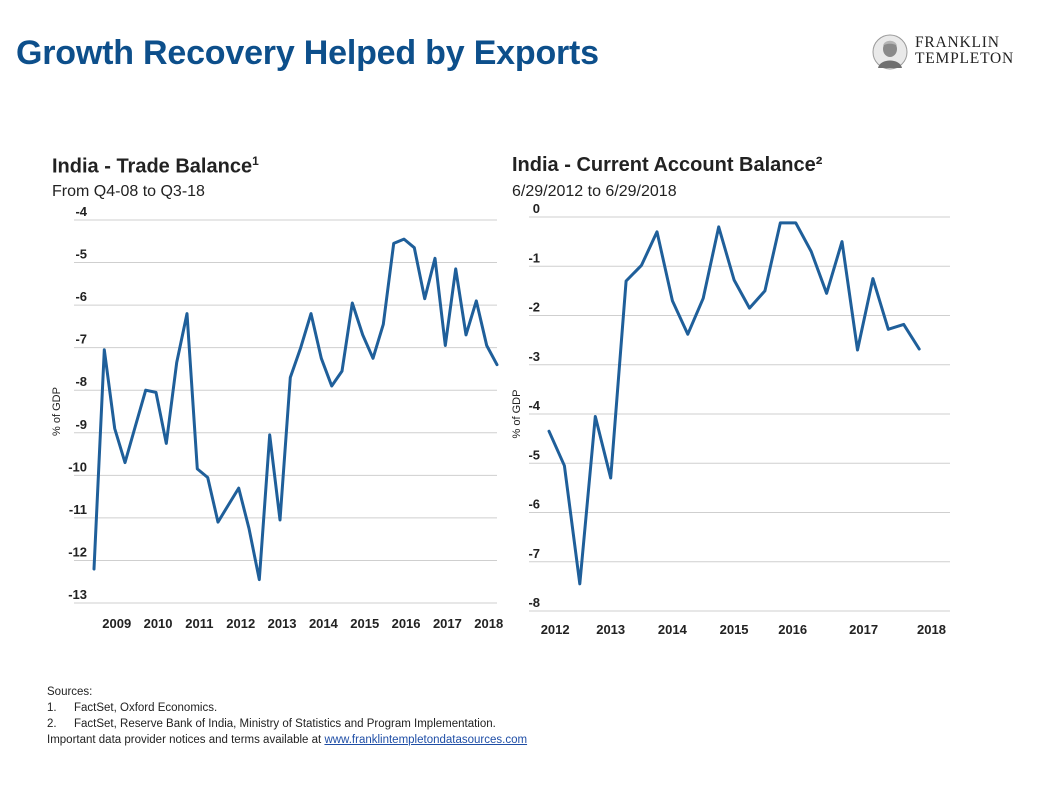 The height and width of the screenshot is (794, 1061). Describe the element at coordinates (77, 466) in the screenshot. I see `y-tick-label: -10` at that location.